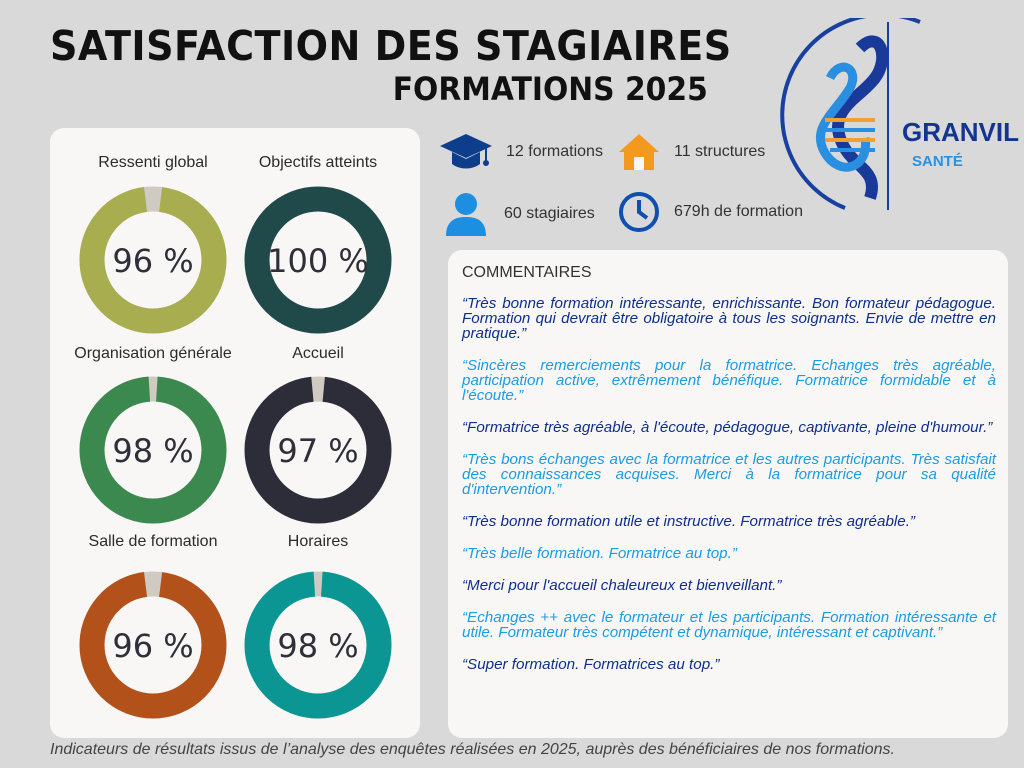  What do you see at coordinates (318, 162) in the screenshot?
I see `donut-label: Objectifs atteints` at bounding box center [318, 162].